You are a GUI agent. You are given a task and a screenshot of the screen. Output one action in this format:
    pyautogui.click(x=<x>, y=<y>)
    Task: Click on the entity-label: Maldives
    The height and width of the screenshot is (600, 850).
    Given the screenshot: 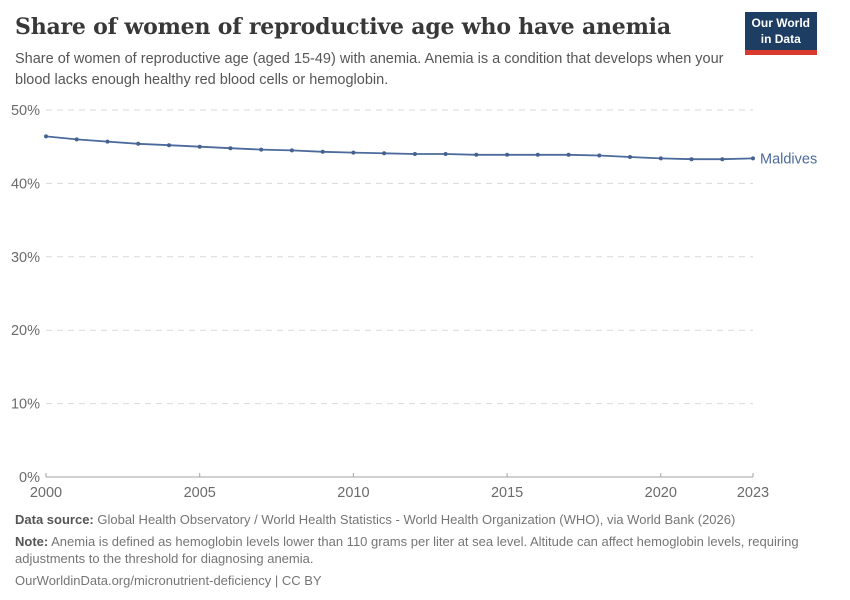 What is the action you would take?
    pyautogui.click(x=788, y=159)
    